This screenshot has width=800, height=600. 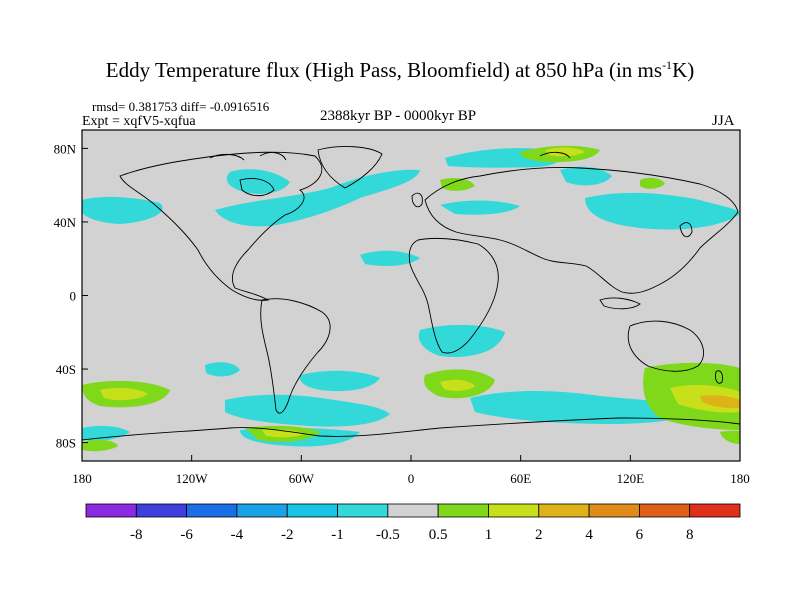 I want to click on x-tick-label: 120E, so click(x=631, y=478).